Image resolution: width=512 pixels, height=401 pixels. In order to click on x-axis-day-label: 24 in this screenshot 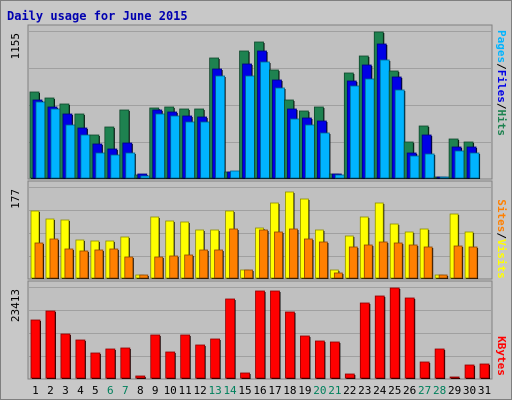, I will do `click(380, 390)`.